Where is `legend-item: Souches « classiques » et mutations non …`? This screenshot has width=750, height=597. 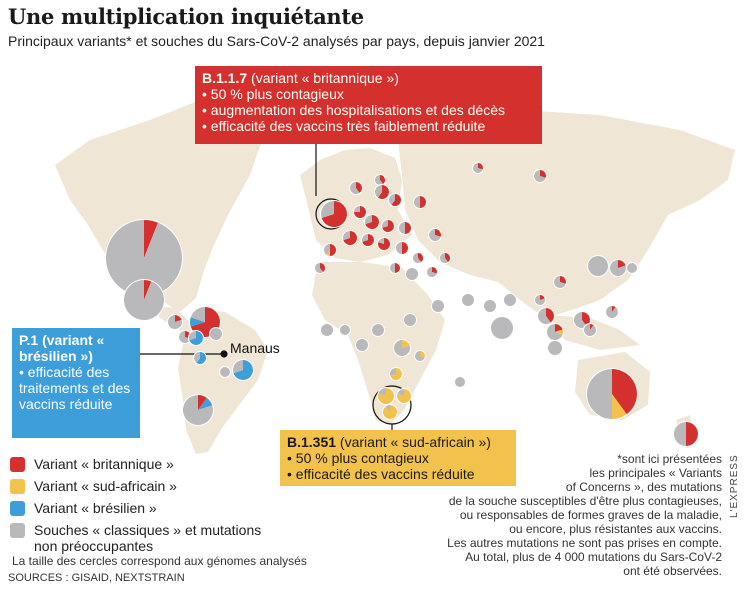
legend-item: Souches « classiques » et mutations non … is located at coordinates (142, 540).